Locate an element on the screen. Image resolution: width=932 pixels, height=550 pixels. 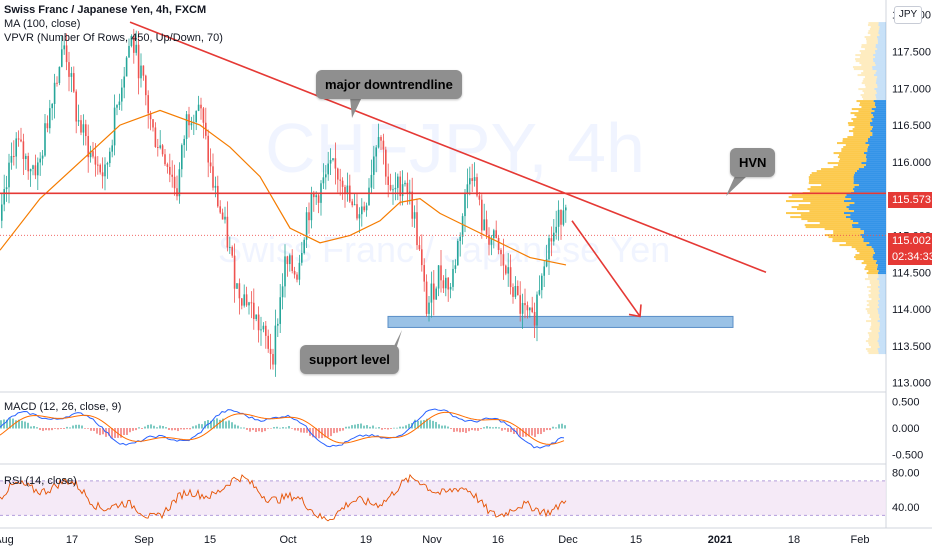
macd-line is located at coordinates (282, 428).